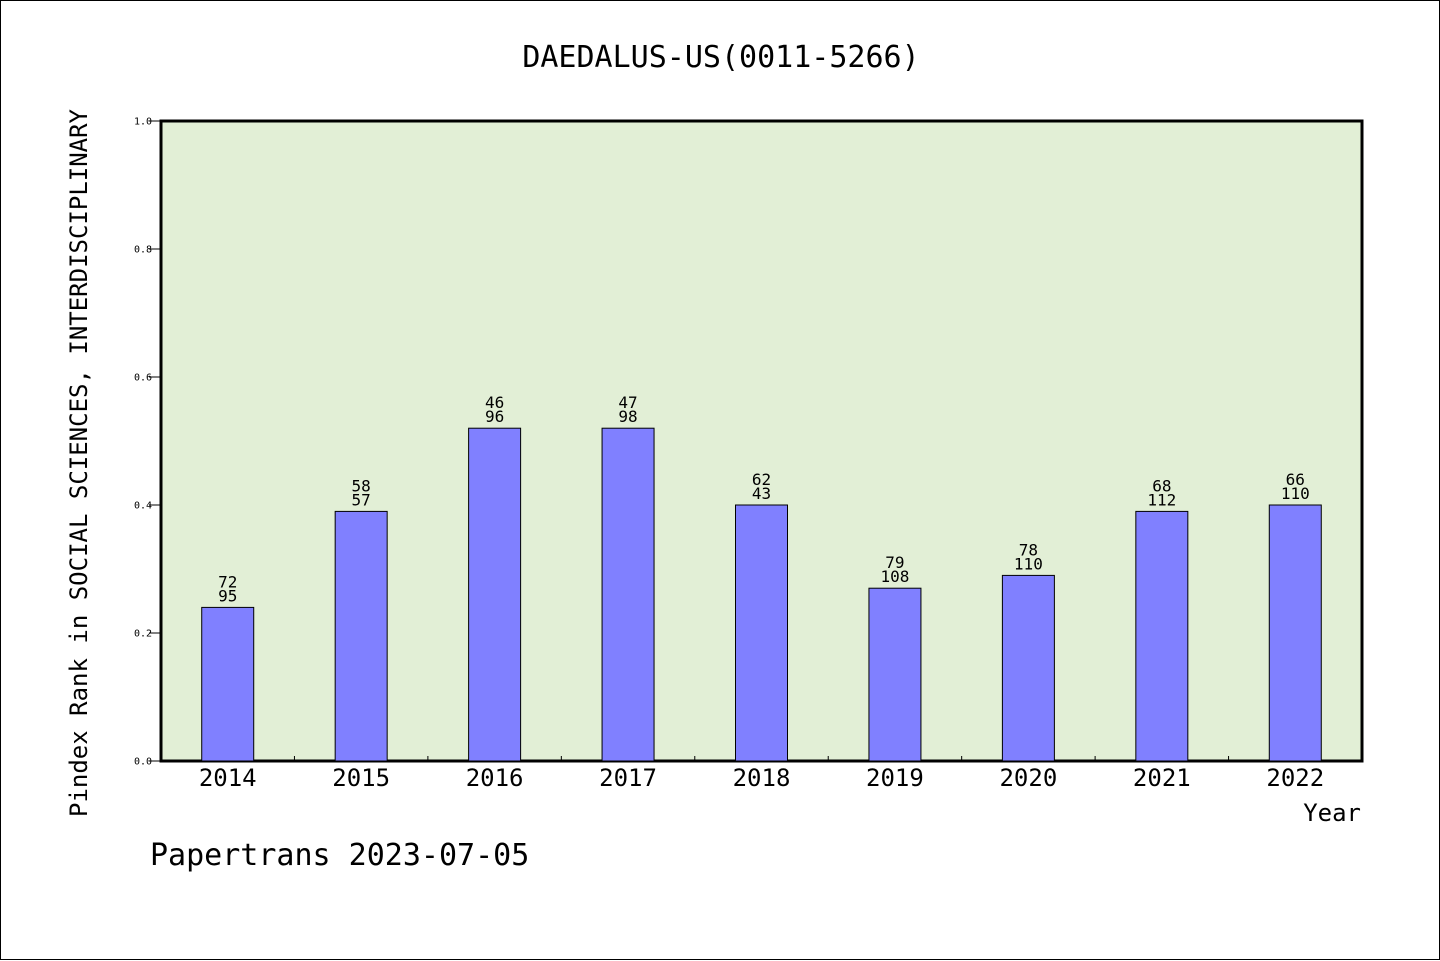 The image size is (1440, 961). What do you see at coordinates (1028, 778) in the screenshot?
I see `x-tick-label-2020: 2020` at bounding box center [1028, 778].